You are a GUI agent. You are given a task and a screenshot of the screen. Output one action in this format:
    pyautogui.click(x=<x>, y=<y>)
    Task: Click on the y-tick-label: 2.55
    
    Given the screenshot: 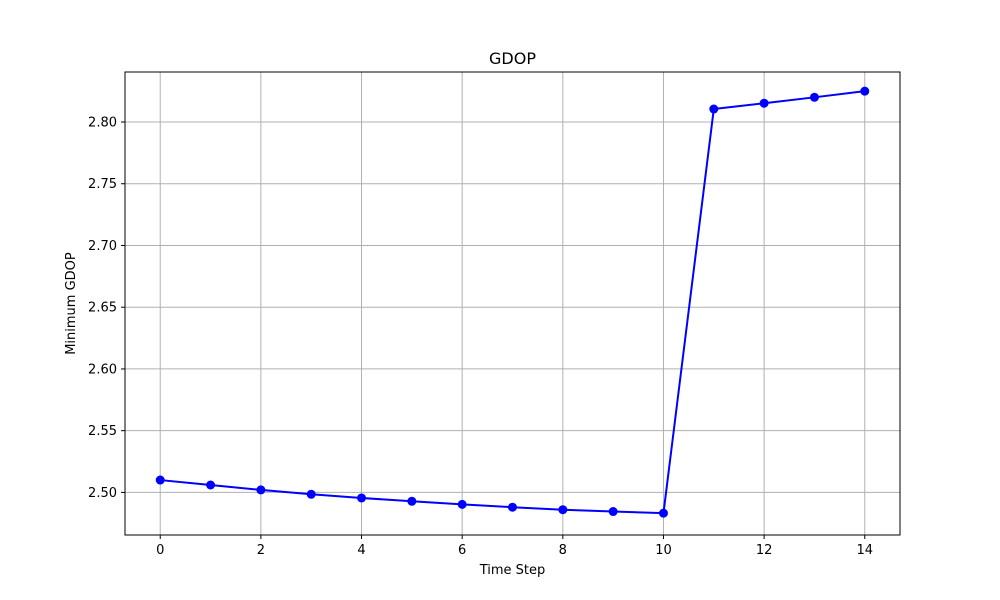 What is the action you would take?
    pyautogui.click(x=102, y=431)
    